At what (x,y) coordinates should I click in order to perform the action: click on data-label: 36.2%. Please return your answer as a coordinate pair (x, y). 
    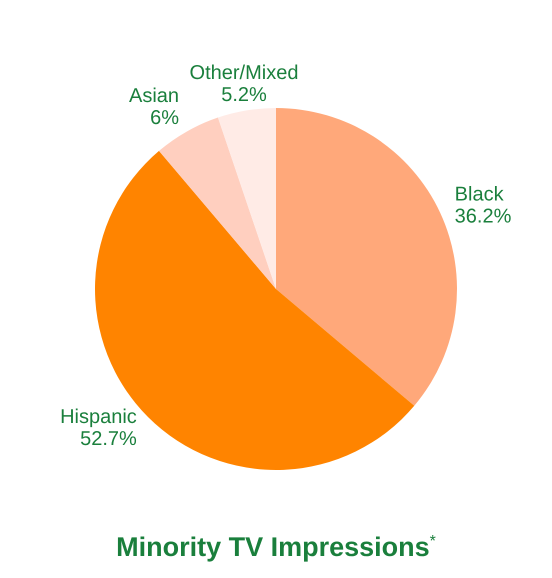
    Looking at the image, I should click on (483, 217).